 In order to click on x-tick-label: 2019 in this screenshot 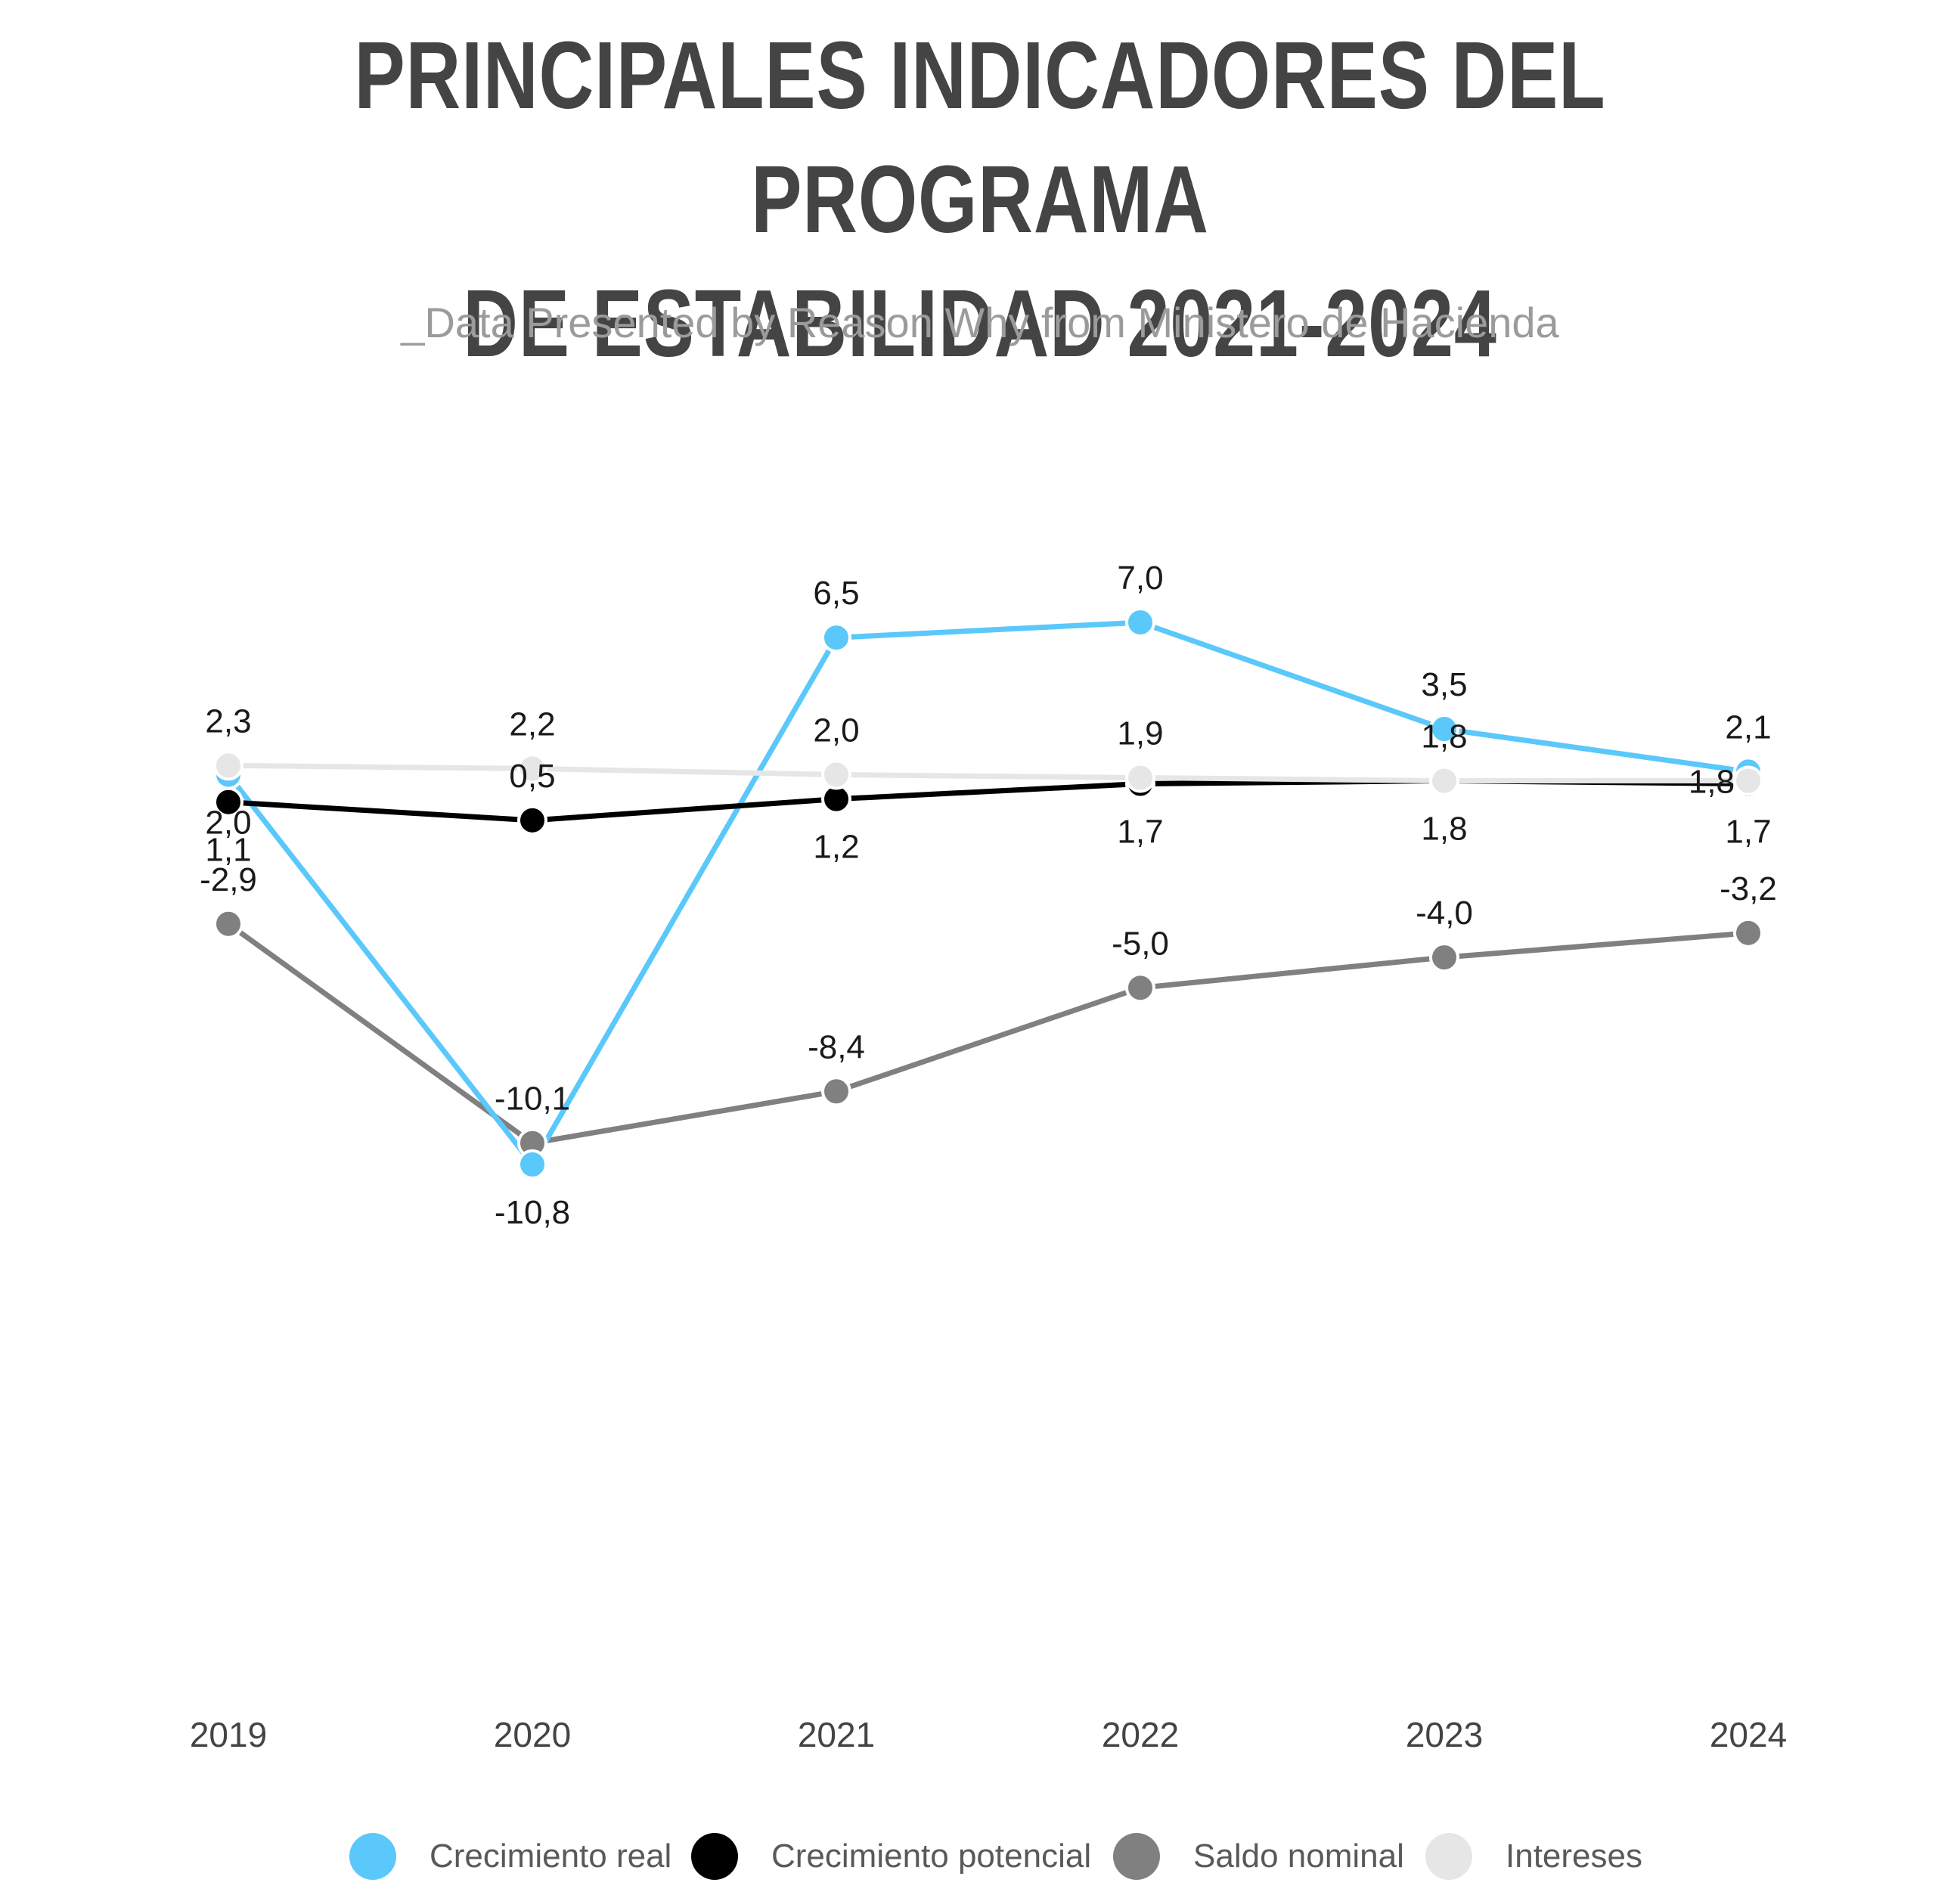, I will do `click(228, 1734)`.